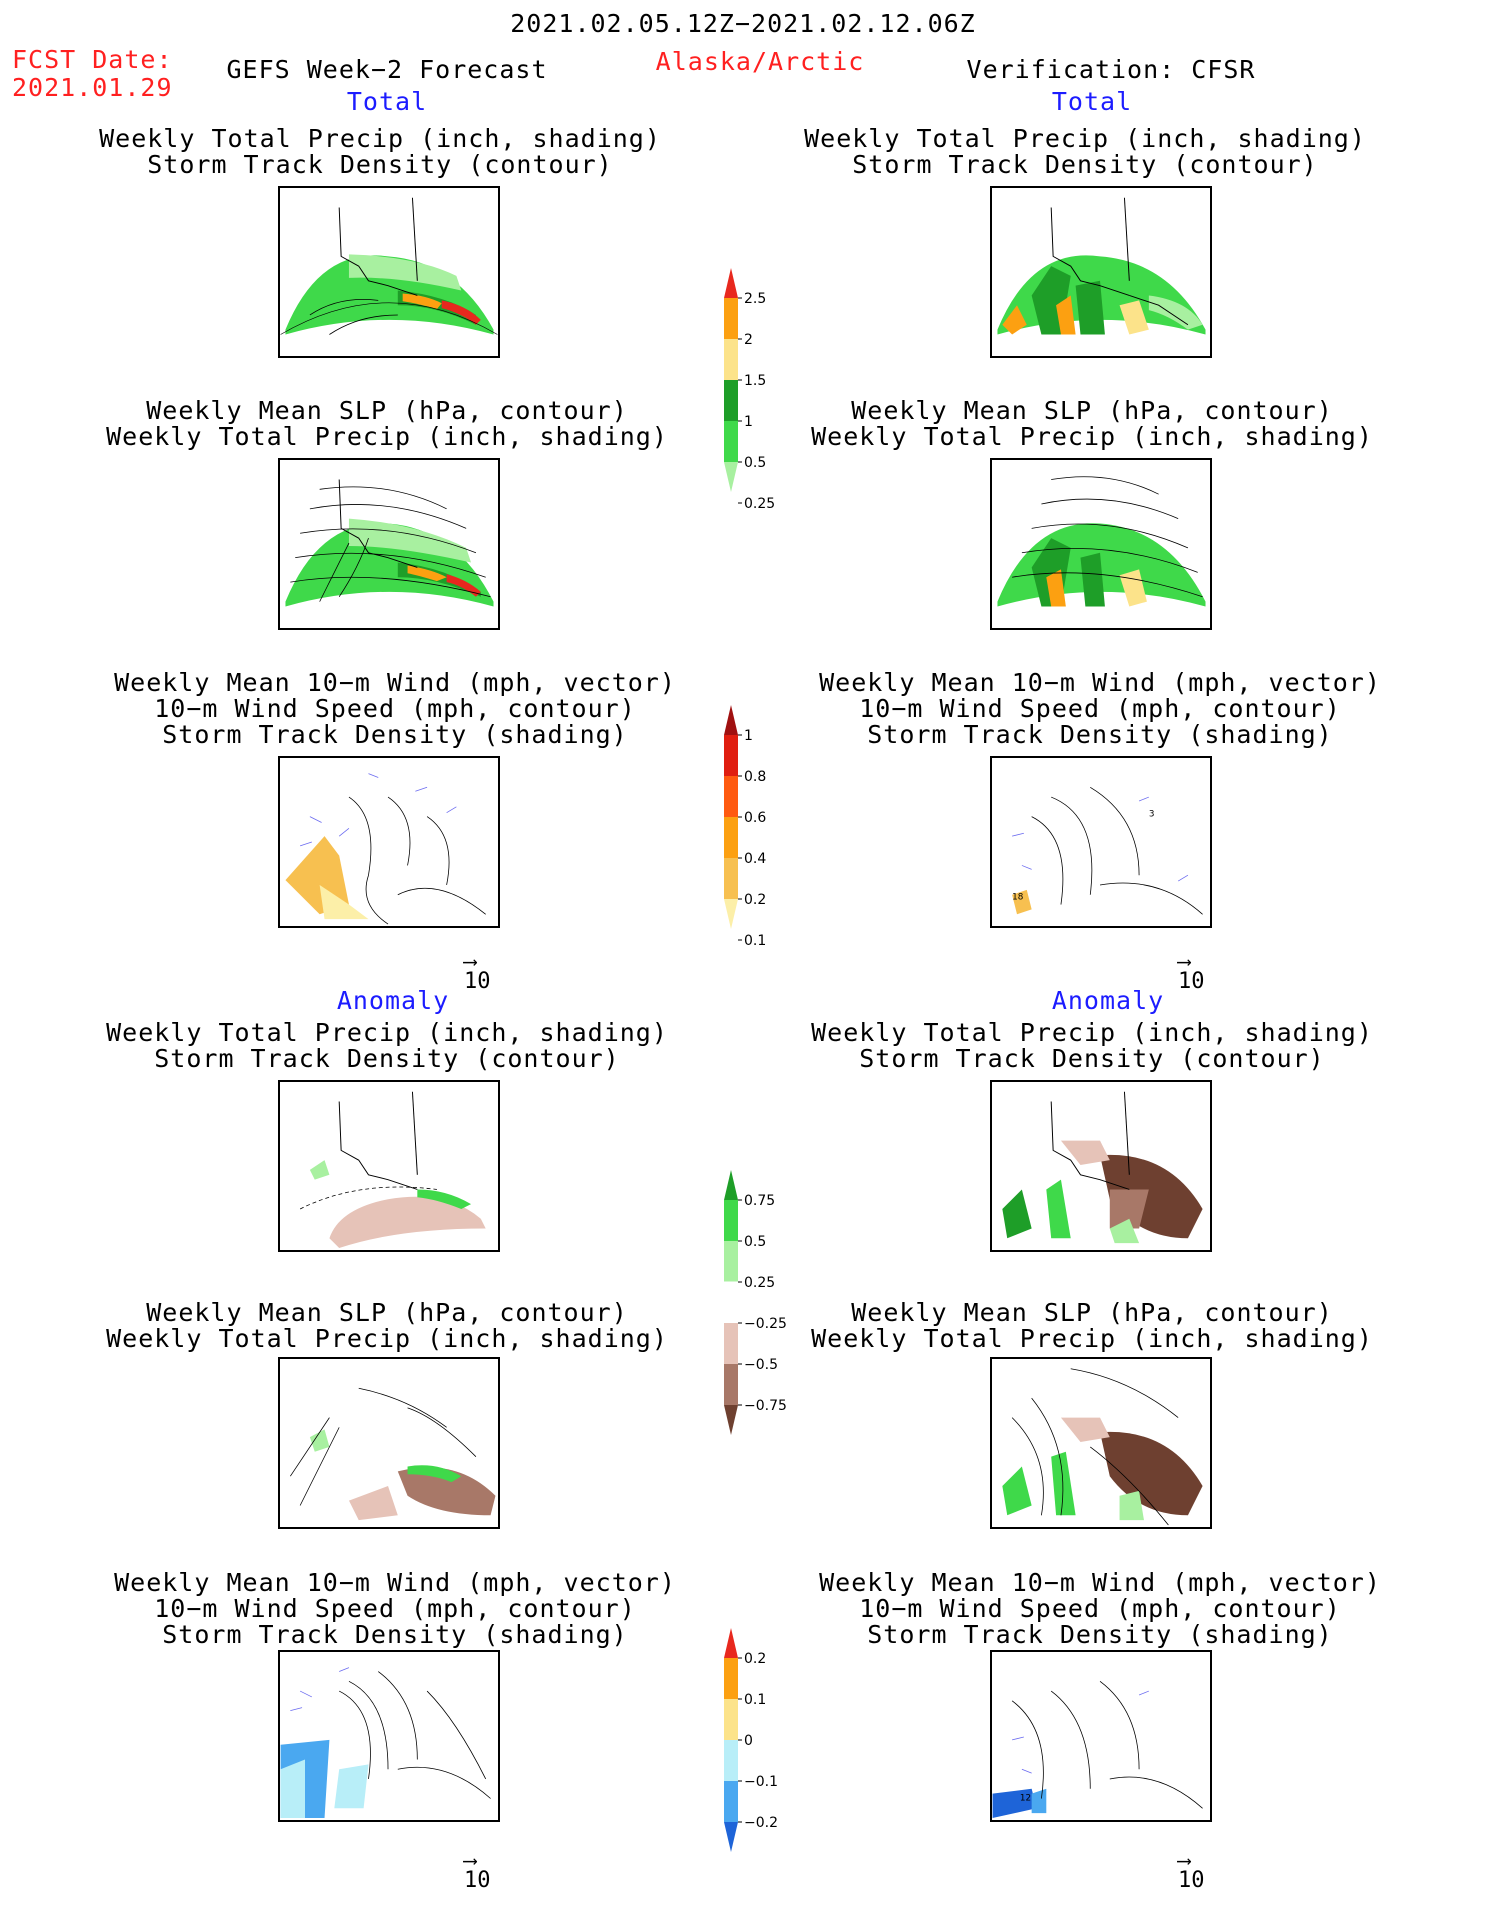  Describe the element at coordinates (387, 101) in the screenshot. I see `section-total-left: Total` at that location.